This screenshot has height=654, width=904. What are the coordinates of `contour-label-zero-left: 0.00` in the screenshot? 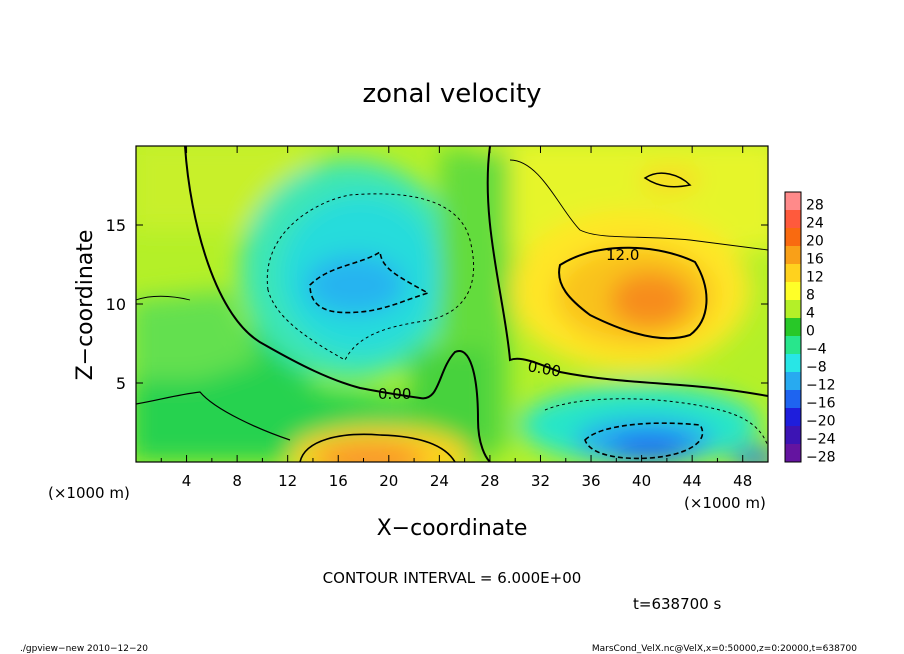 It's located at (394, 394).